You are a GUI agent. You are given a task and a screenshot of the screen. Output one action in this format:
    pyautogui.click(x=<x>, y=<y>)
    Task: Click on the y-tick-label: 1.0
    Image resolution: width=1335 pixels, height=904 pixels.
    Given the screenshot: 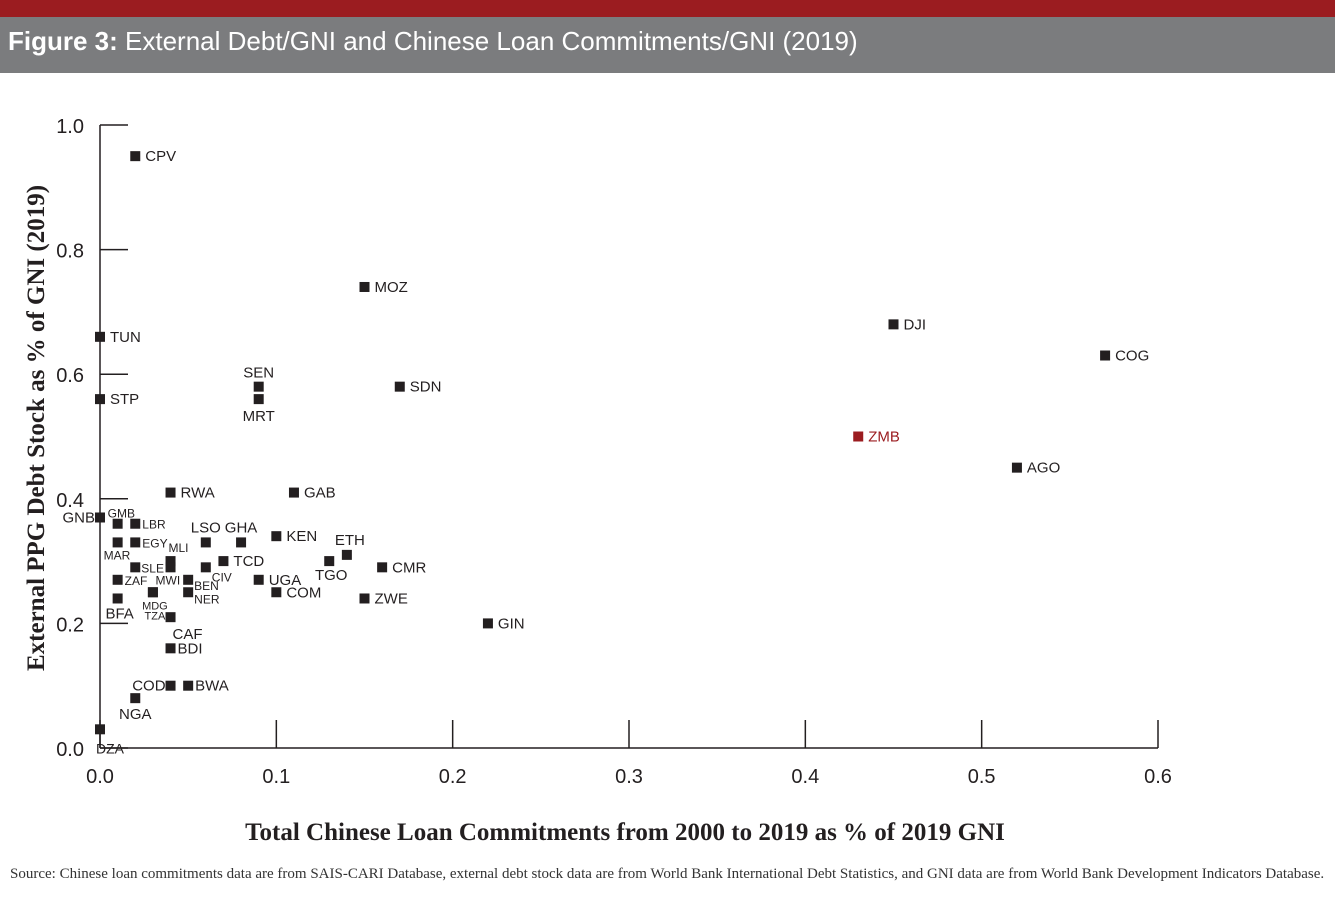 What is the action you would take?
    pyautogui.click(x=70, y=127)
    